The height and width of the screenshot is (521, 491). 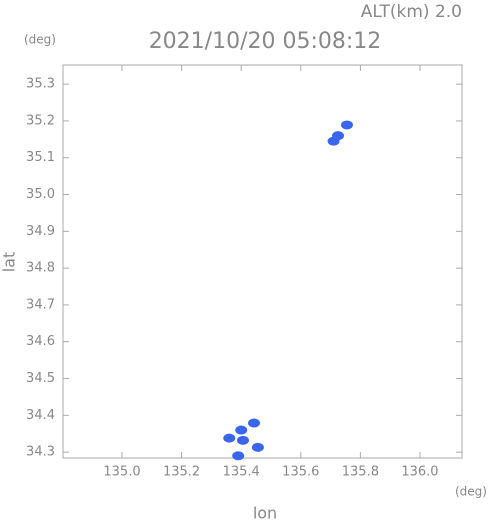 What do you see at coordinates (300, 472) in the screenshot?
I see `x-tick-label: 135.6` at bounding box center [300, 472].